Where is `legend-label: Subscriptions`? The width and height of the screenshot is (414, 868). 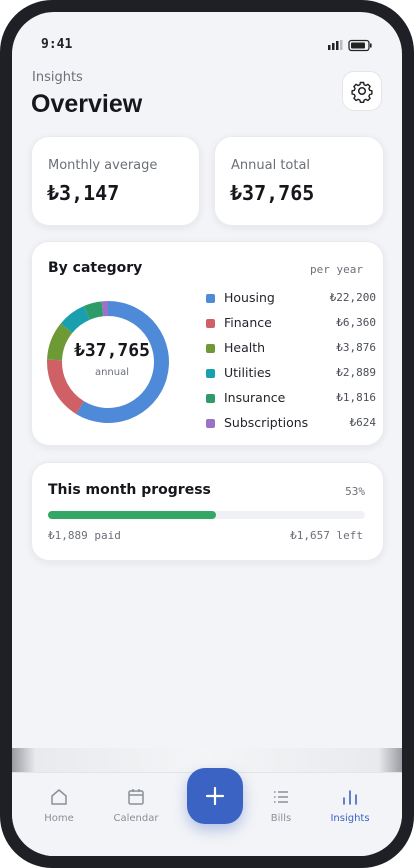
legend-label: Subscriptions is located at coordinates (266, 422).